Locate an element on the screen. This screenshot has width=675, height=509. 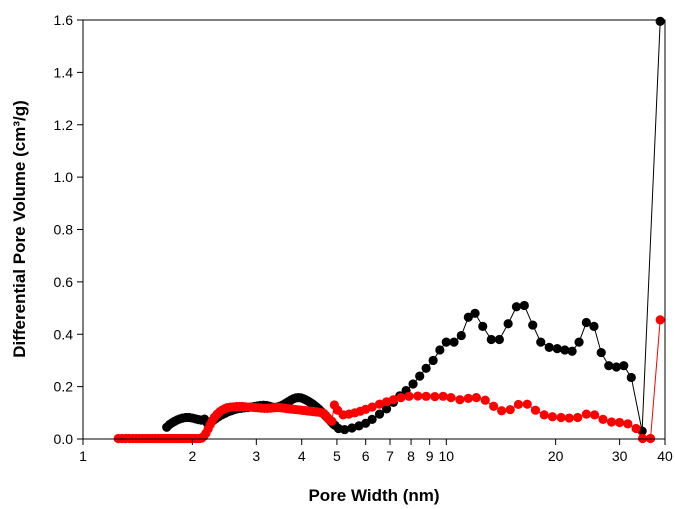
x-tick-label: 6 is located at coordinates (366, 456).